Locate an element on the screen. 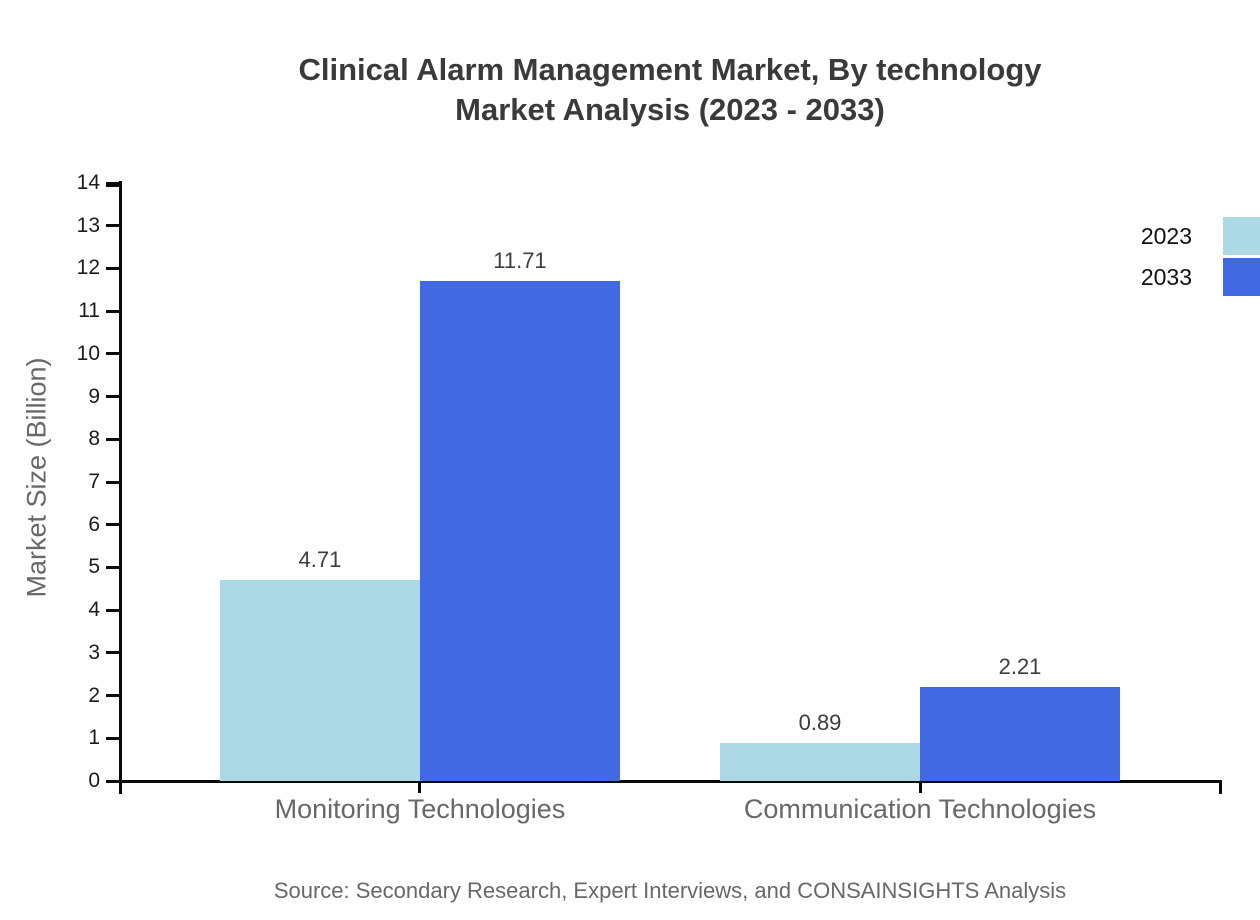 The image size is (1260, 920). y-tick-label: 10 is located at coordinates (88, 353).